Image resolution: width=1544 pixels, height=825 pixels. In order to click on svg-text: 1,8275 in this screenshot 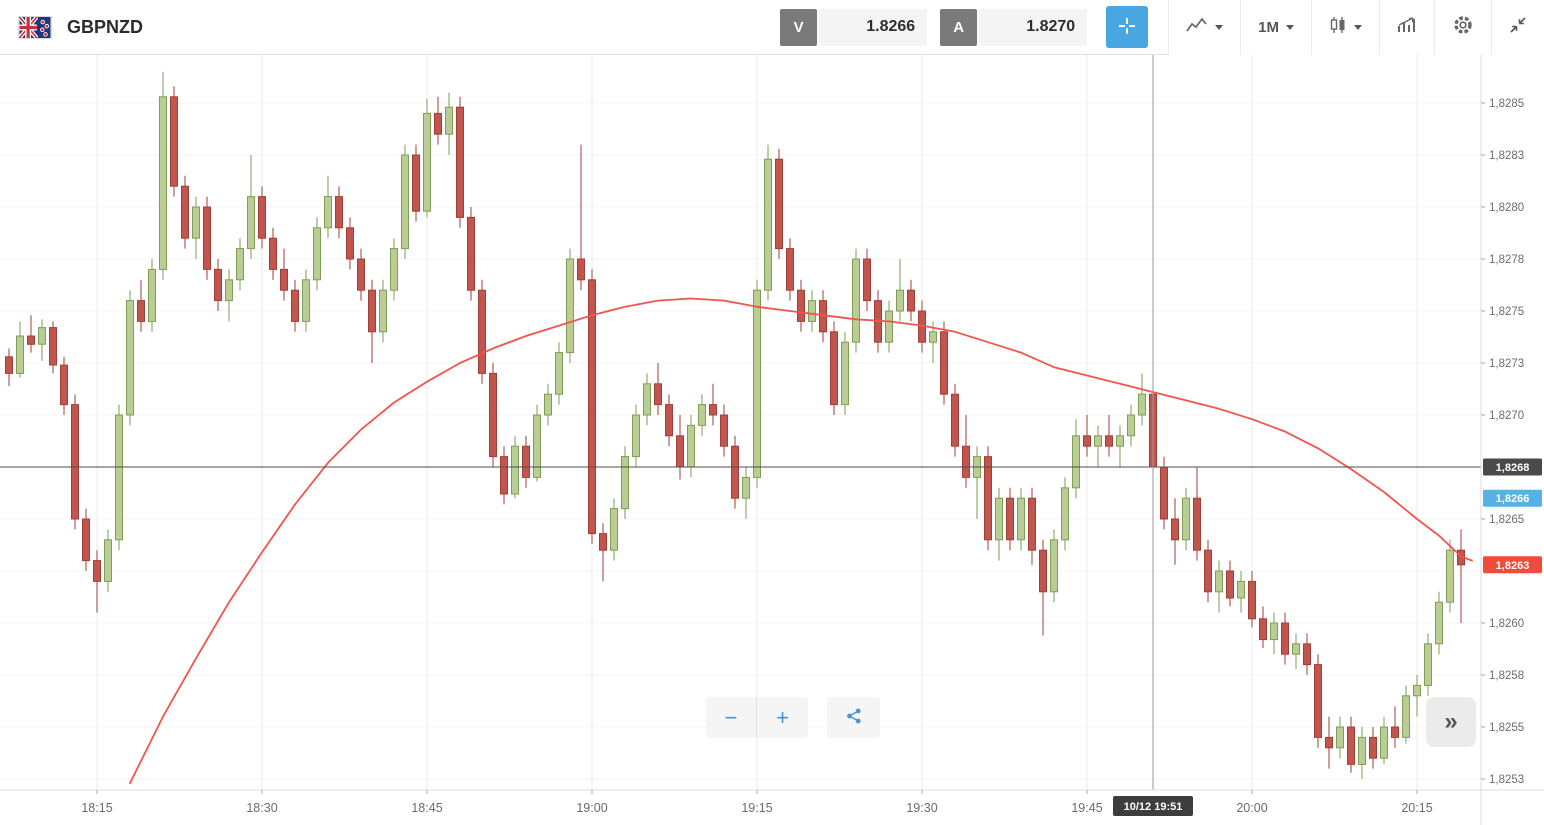, I will do `click(1506, 312)`.